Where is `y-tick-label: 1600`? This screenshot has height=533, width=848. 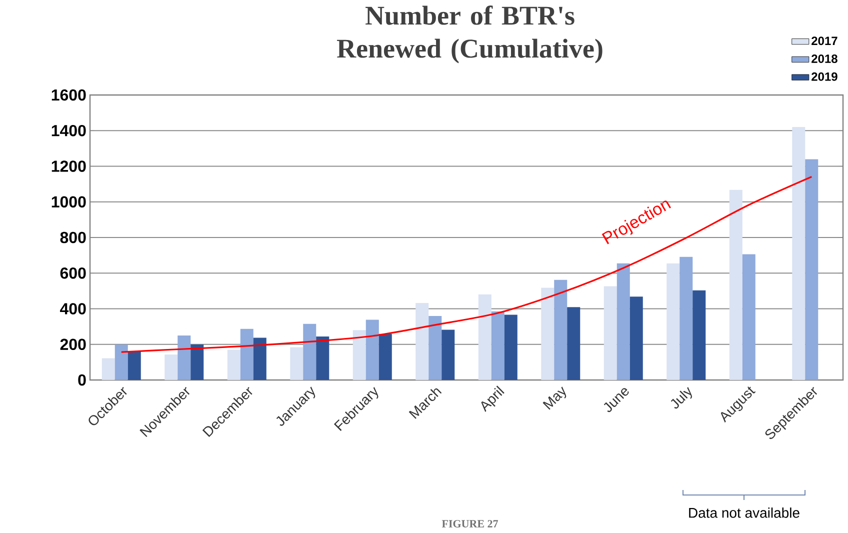 y-tick-label: 1600 is located at coordinates (69, 95).